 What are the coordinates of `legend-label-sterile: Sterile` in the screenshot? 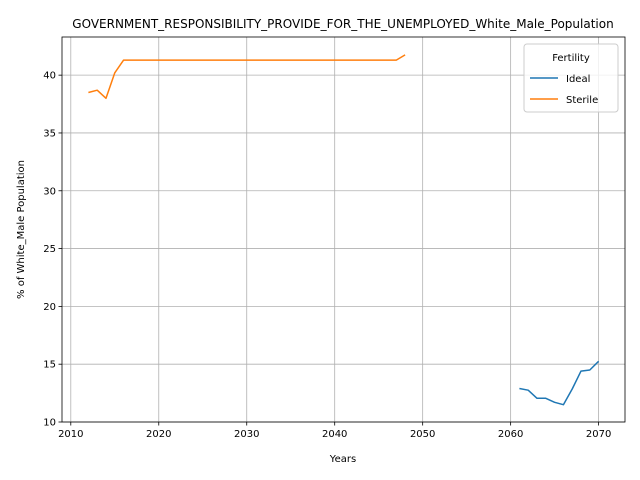 It's located at (582, 100).